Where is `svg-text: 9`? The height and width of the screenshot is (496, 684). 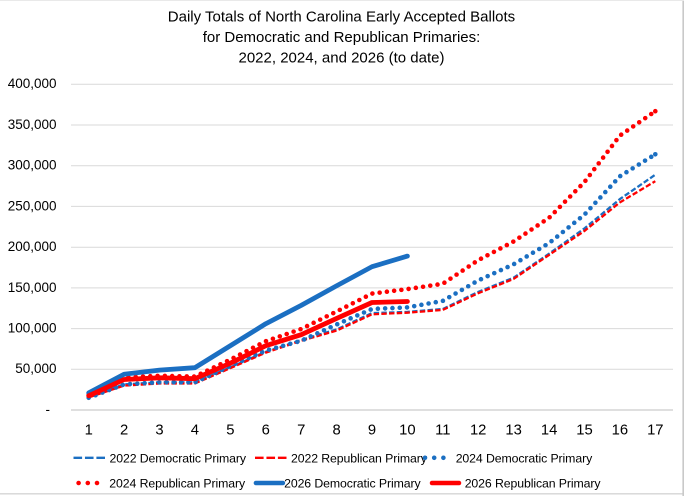
svg-text: 9 is located at coordinates (372, 431).